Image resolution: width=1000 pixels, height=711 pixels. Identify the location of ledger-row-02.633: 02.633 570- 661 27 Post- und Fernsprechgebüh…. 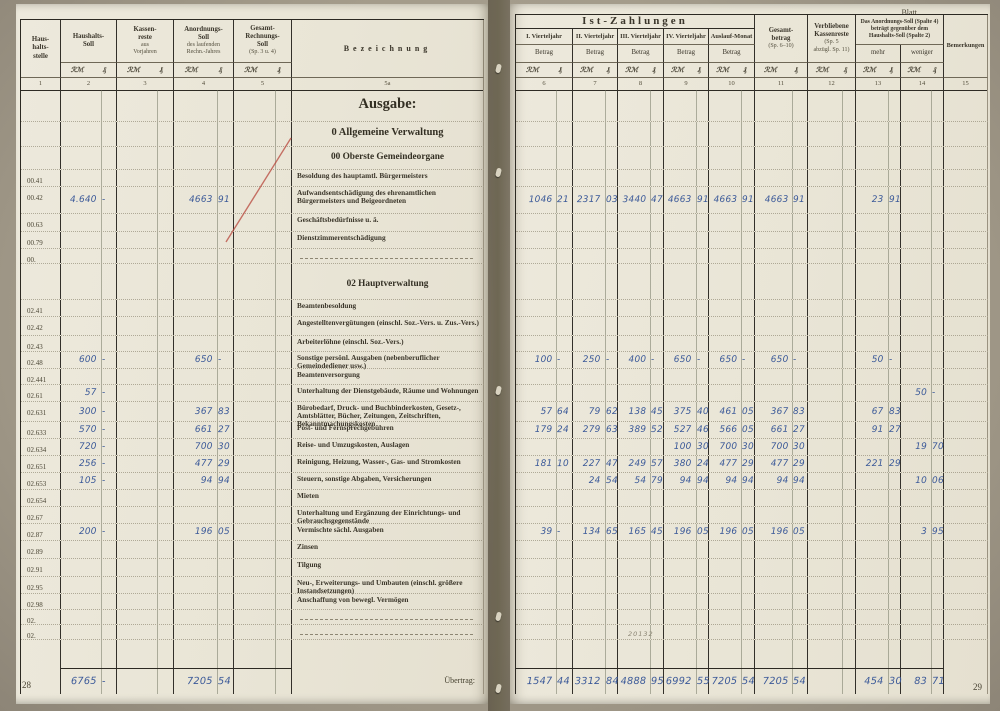
(252, 430).